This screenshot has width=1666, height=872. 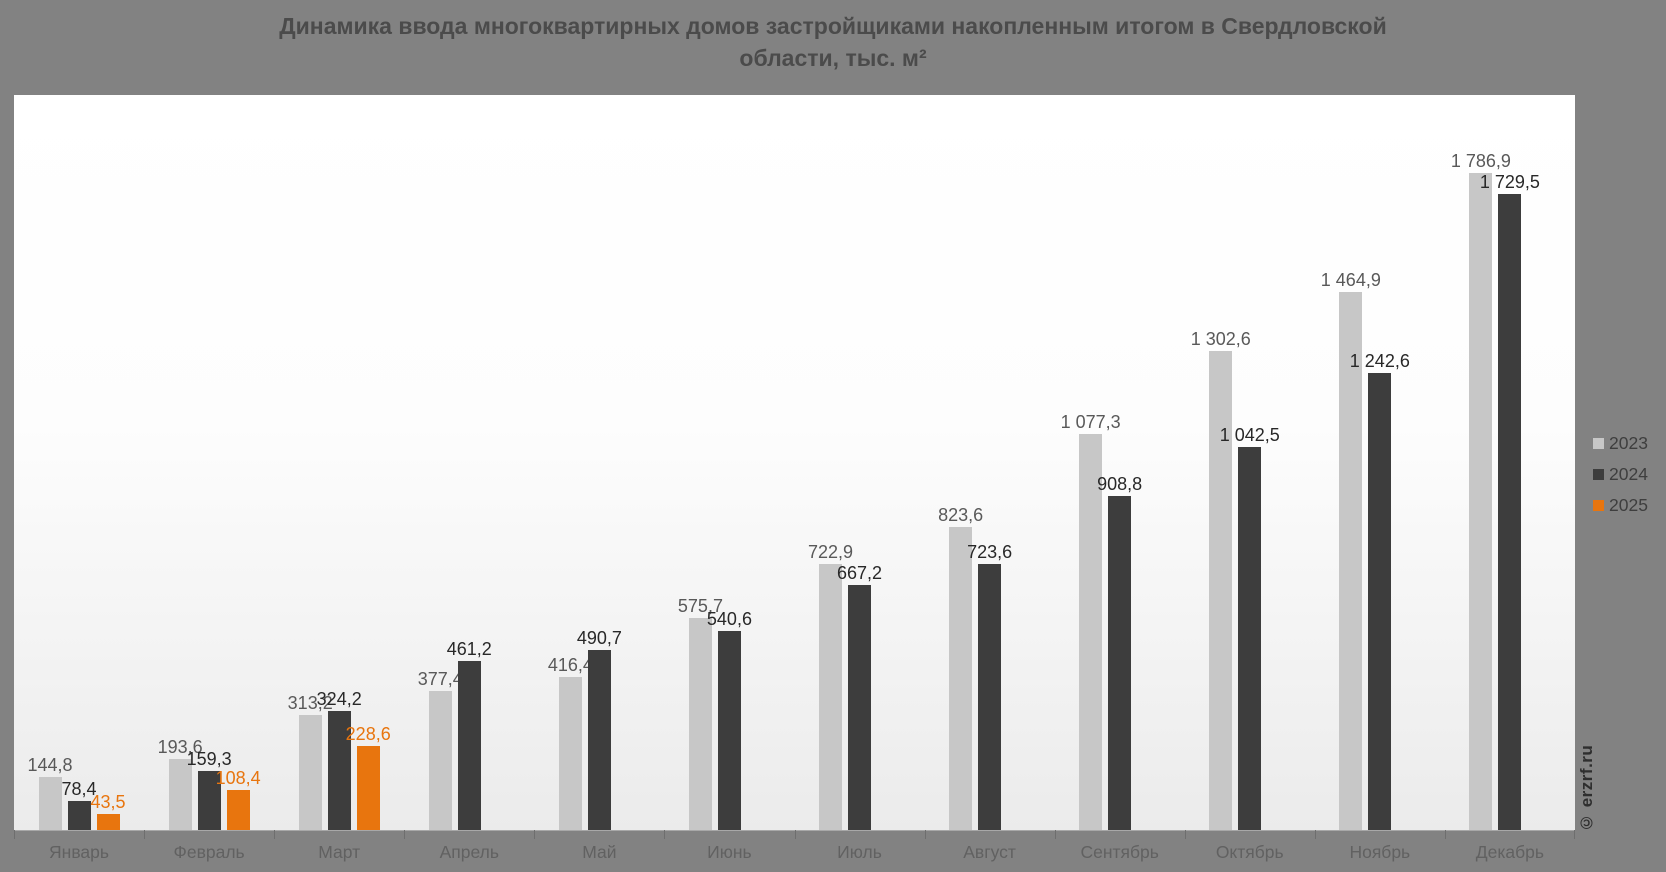 I want to click on legend-label-2023: 2023, so click(x=1628, y=443).